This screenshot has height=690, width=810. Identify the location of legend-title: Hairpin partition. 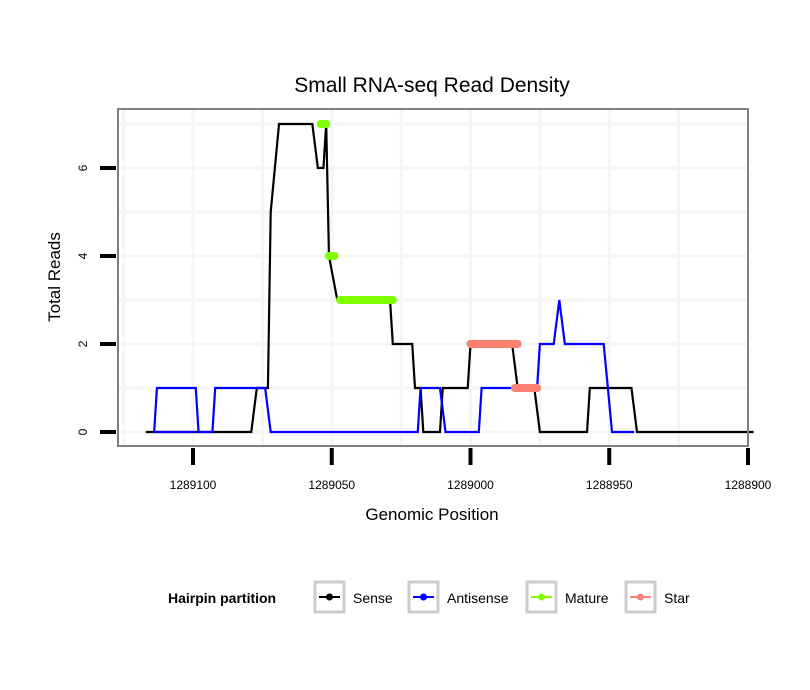
(222, 598).